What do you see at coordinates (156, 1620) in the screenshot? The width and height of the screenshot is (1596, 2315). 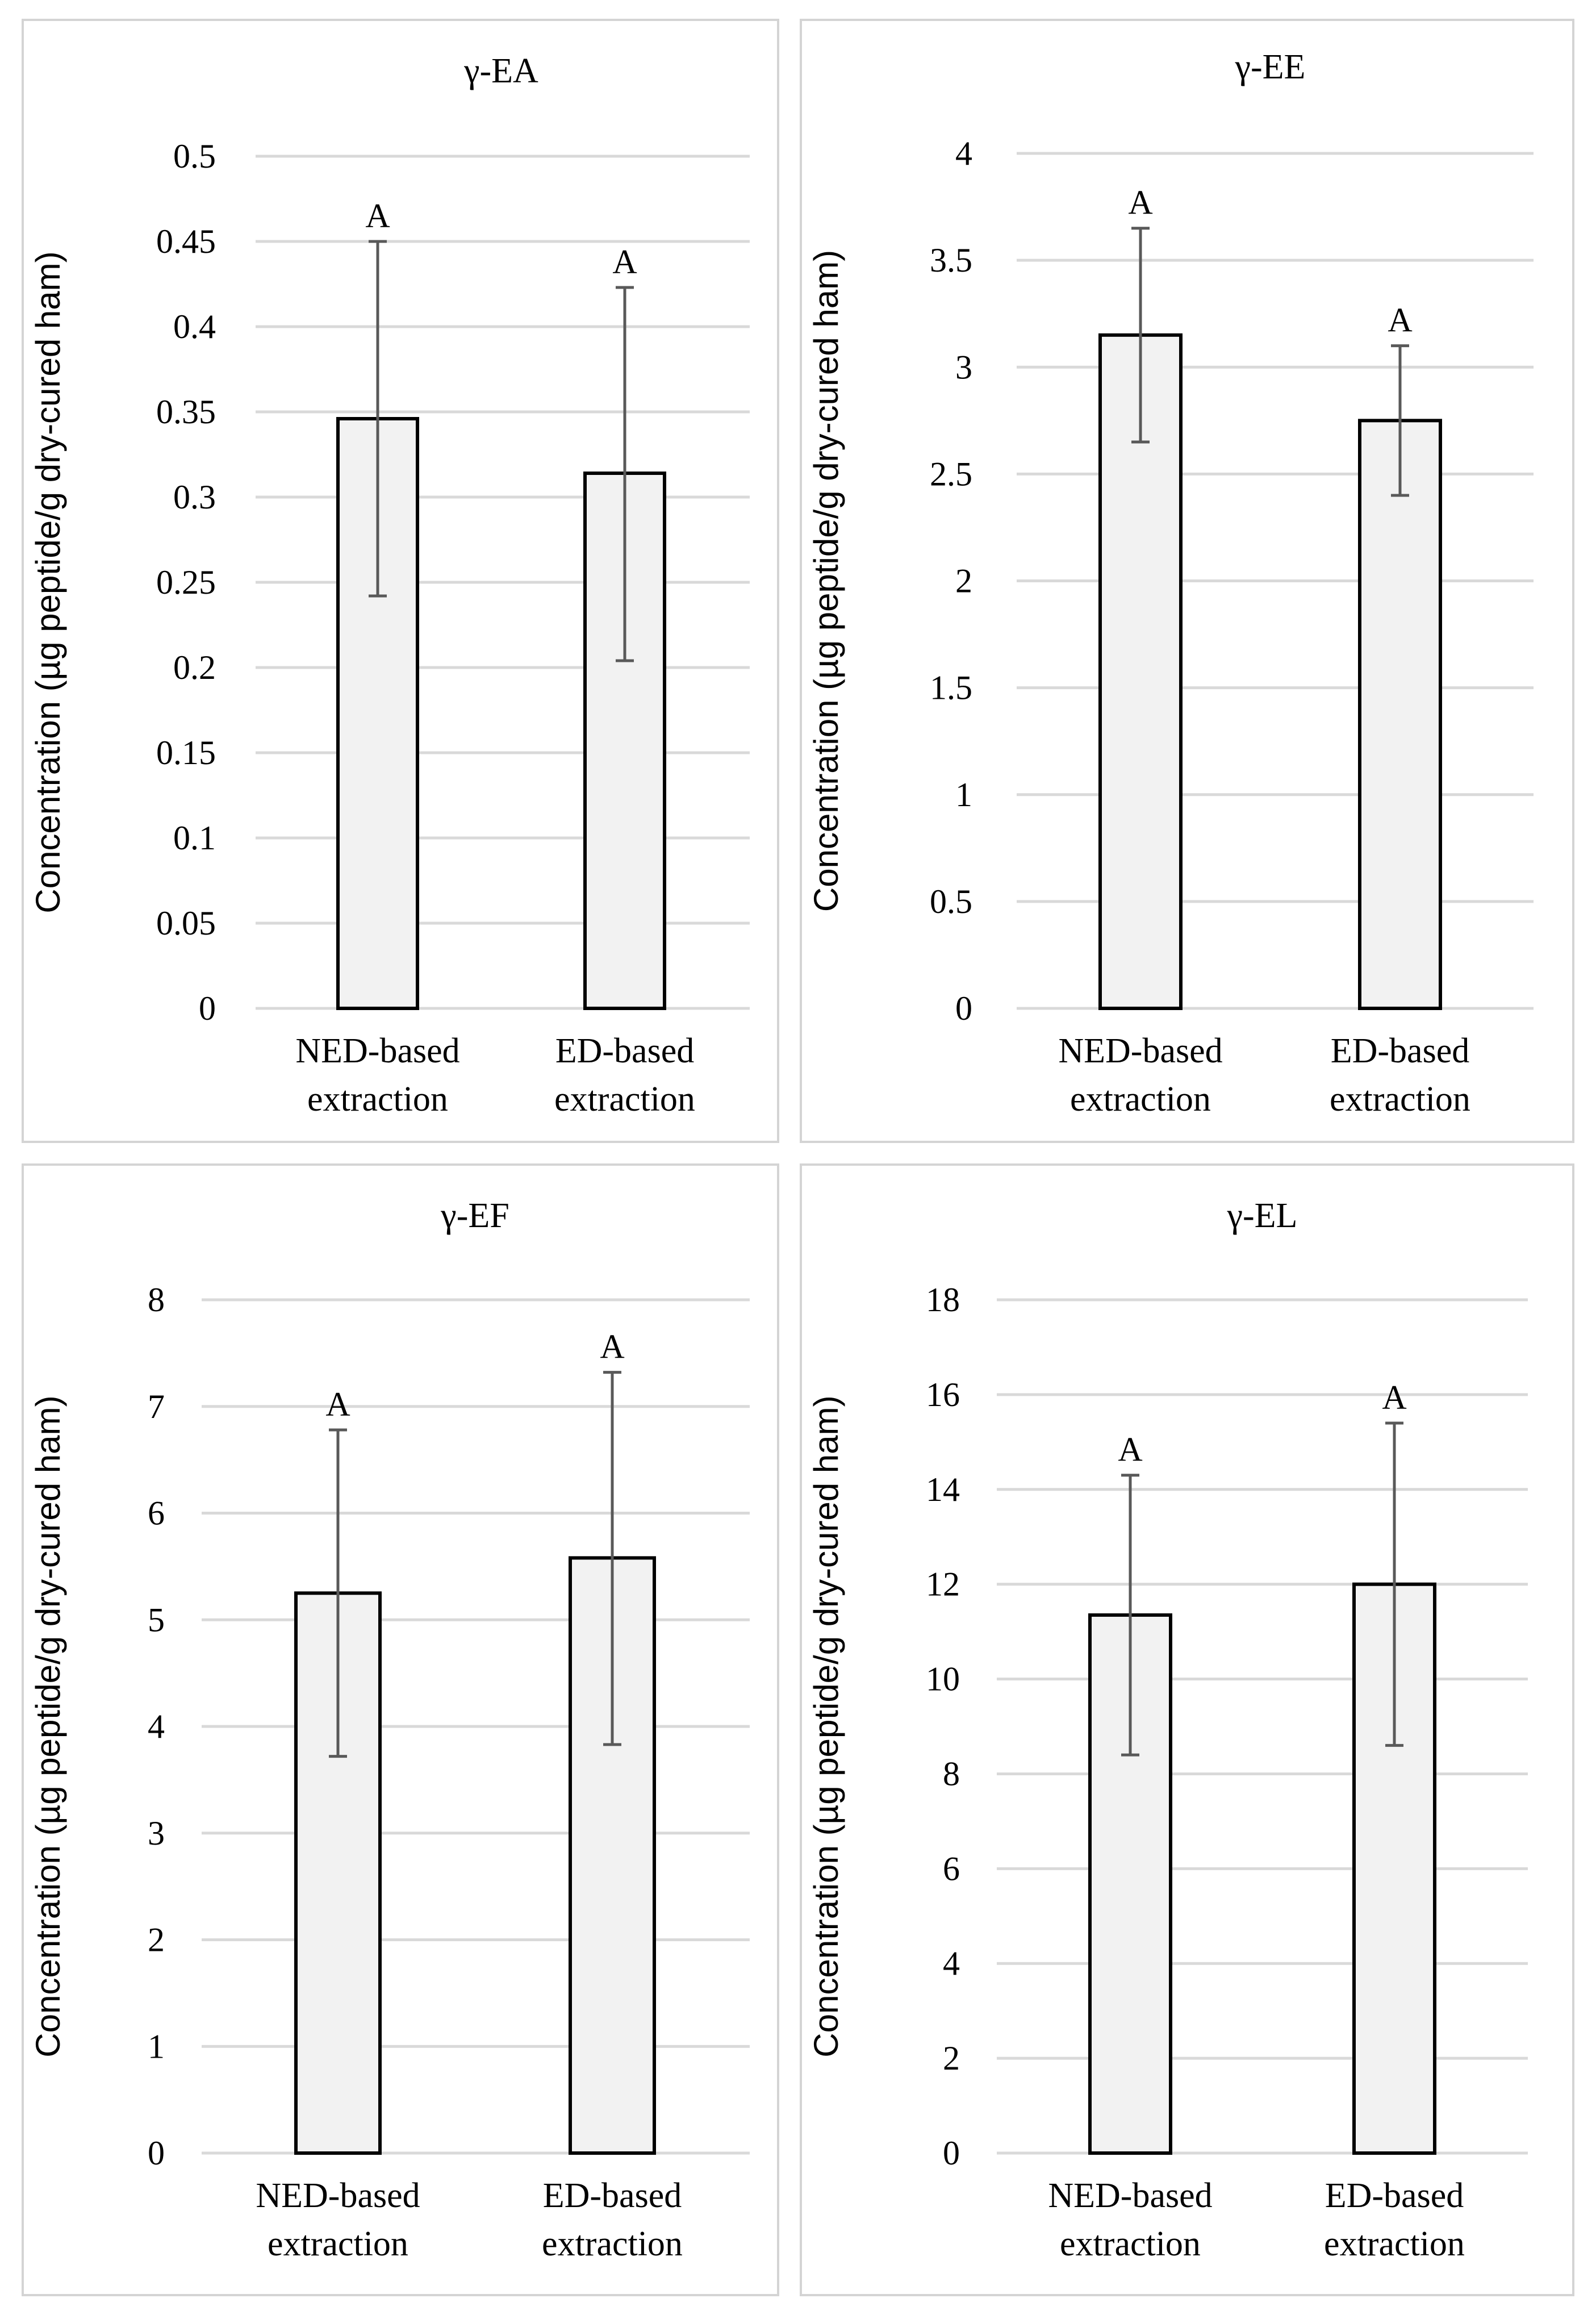 I see `y-tick-label: 5` at bounding box center [156, 1620].